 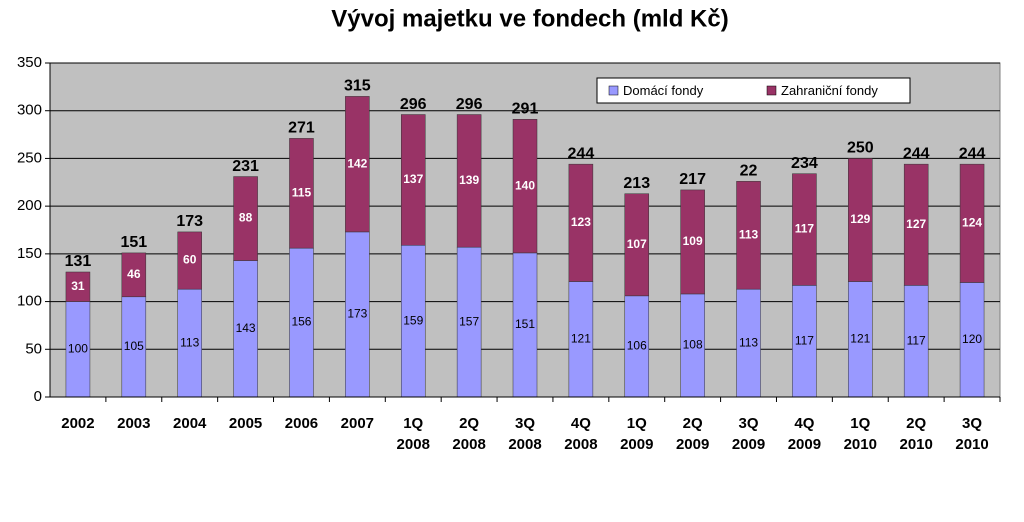 I want to click on legend-box, so click(x=753, y=90).